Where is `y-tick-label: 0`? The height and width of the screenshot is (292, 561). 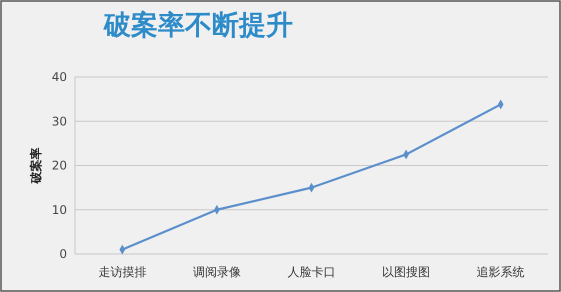 y-tick-label: 0 is located at coordinates (63, 254).